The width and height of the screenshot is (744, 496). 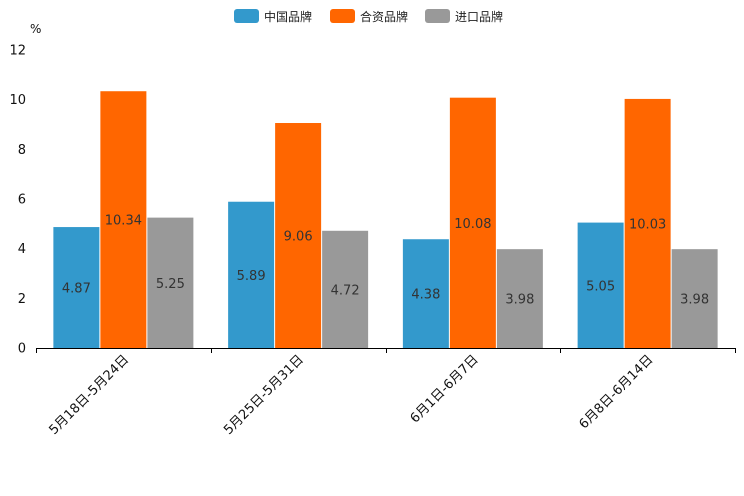 I want to click on data-label: 10.34, so click(x=123, y=221).